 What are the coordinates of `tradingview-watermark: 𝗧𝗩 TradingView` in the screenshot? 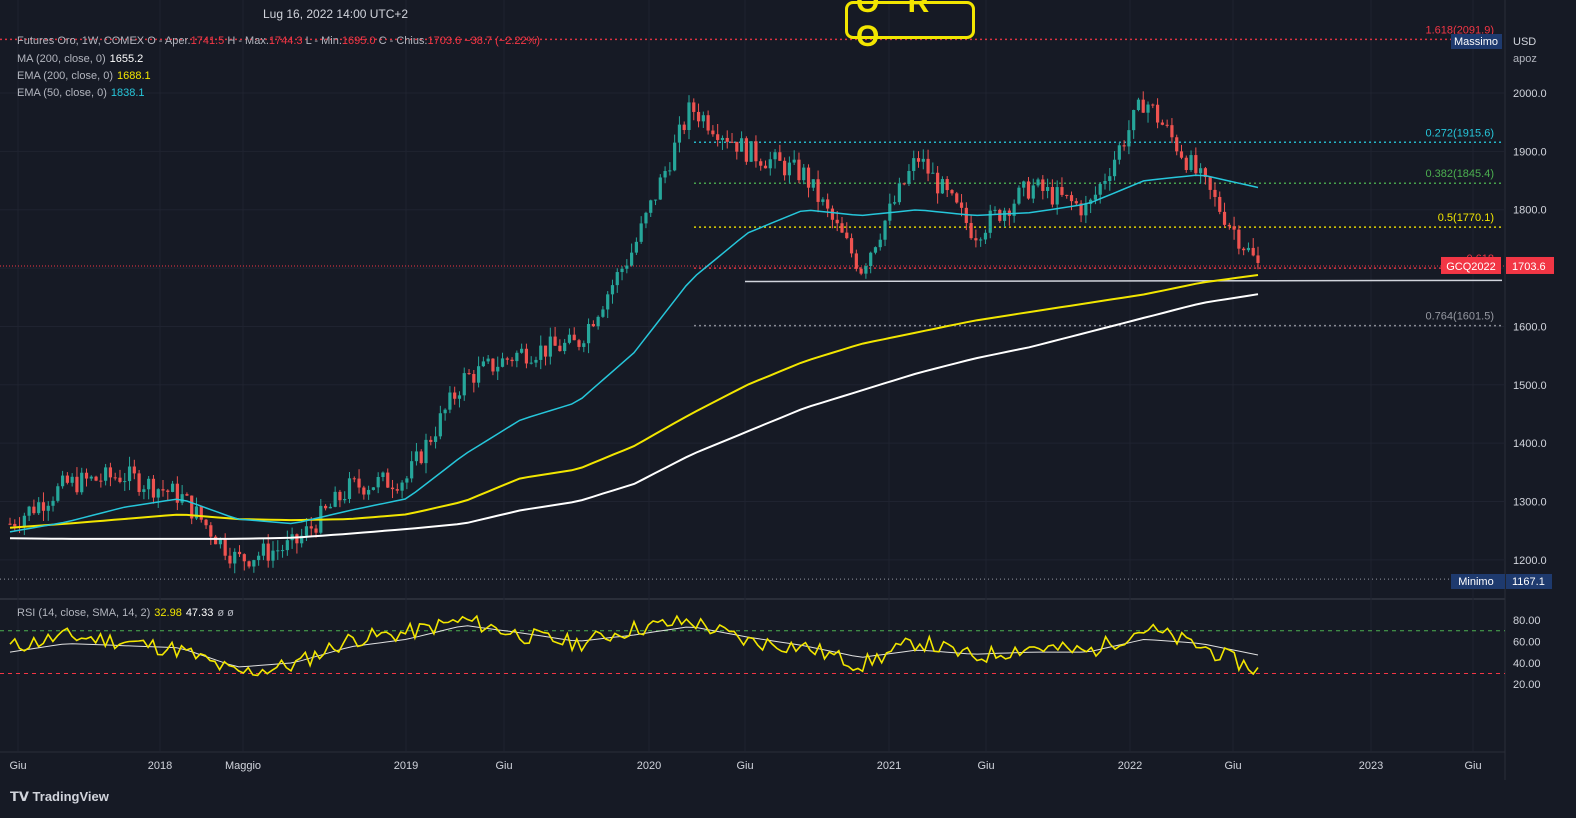 It's located at (59, 797).